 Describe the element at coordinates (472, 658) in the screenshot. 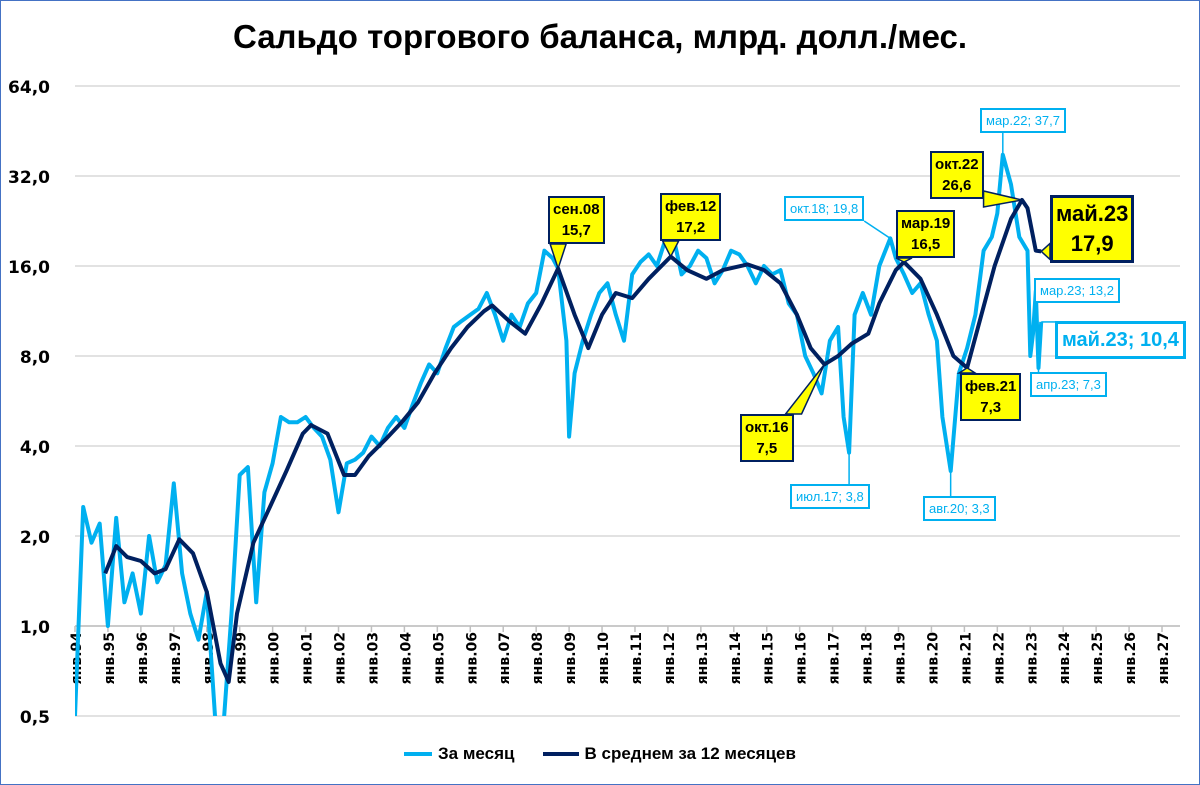

I see `x-tick-label: янв.06` at that location.